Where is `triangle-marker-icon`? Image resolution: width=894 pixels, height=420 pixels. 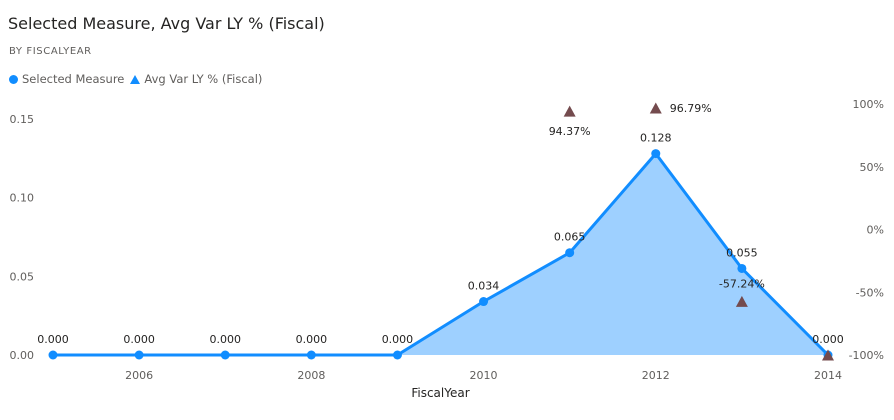
triangle-marker-icon is located at coordinates (135, 79).